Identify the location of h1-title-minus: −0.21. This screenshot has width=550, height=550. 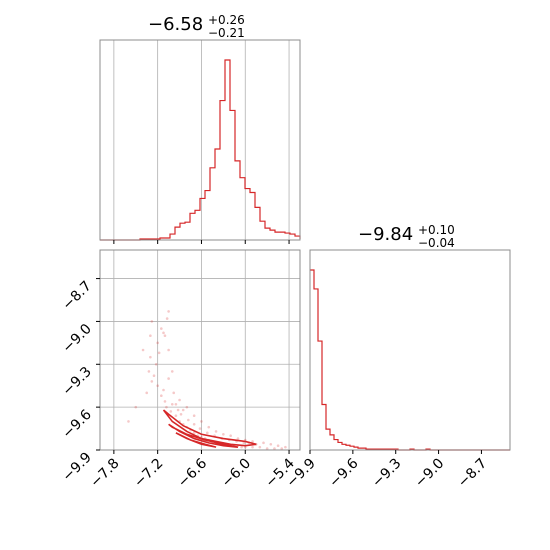
(226, 33).